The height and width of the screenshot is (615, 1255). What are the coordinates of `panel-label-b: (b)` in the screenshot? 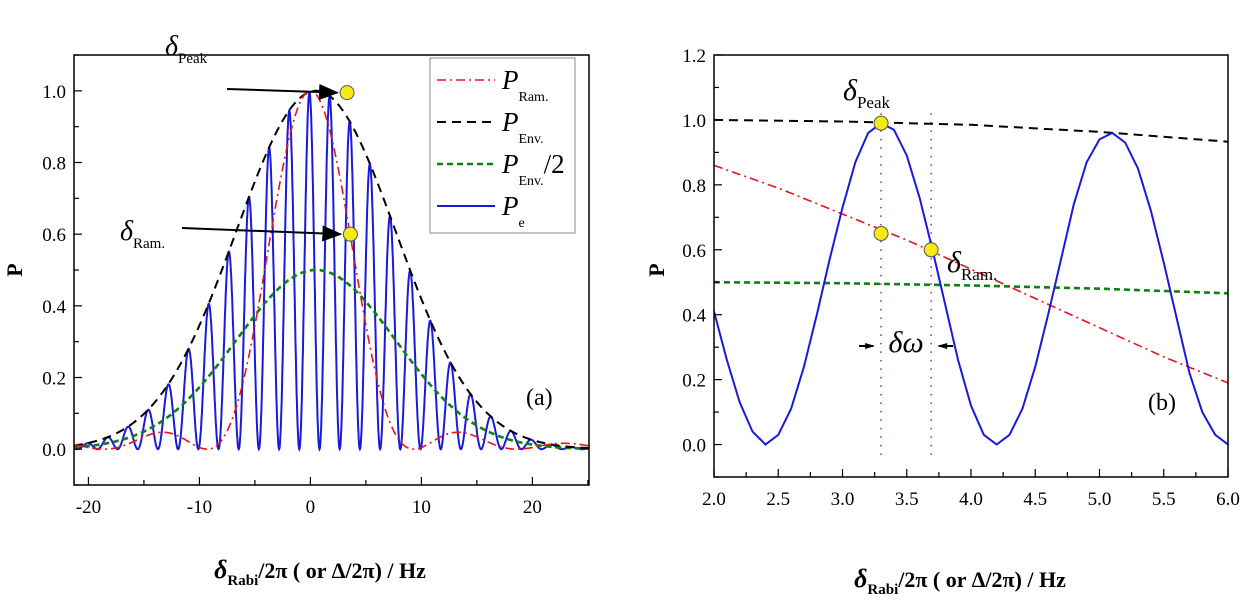 It's located at (1162, 403).